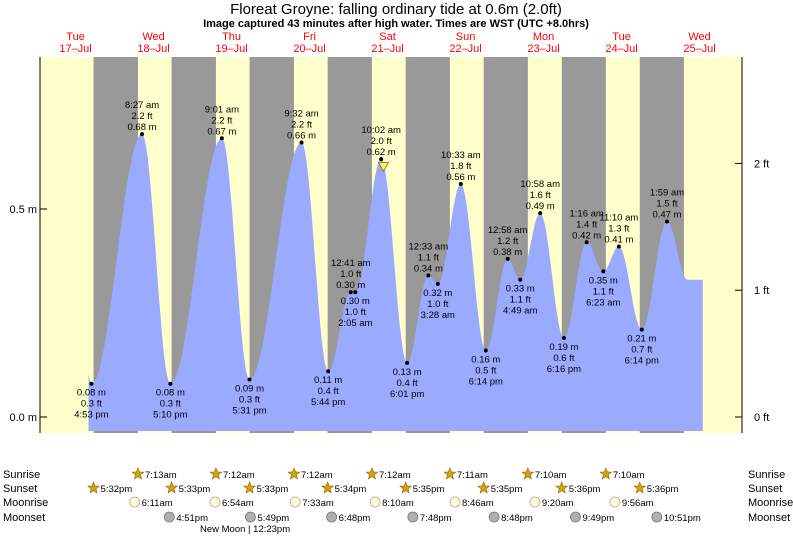 This screenshot has height=538, width=793. Describe the element at coordinates (507, 489) in the screenshot. I see `sunset-time-label: 5:35pm` at that location.